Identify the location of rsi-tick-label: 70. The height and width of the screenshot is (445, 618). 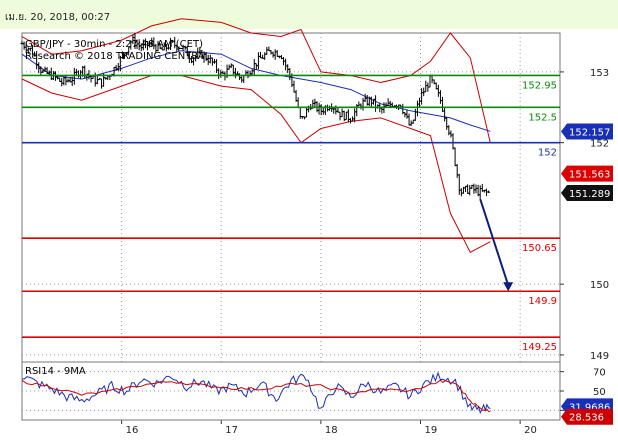
(599, 373).